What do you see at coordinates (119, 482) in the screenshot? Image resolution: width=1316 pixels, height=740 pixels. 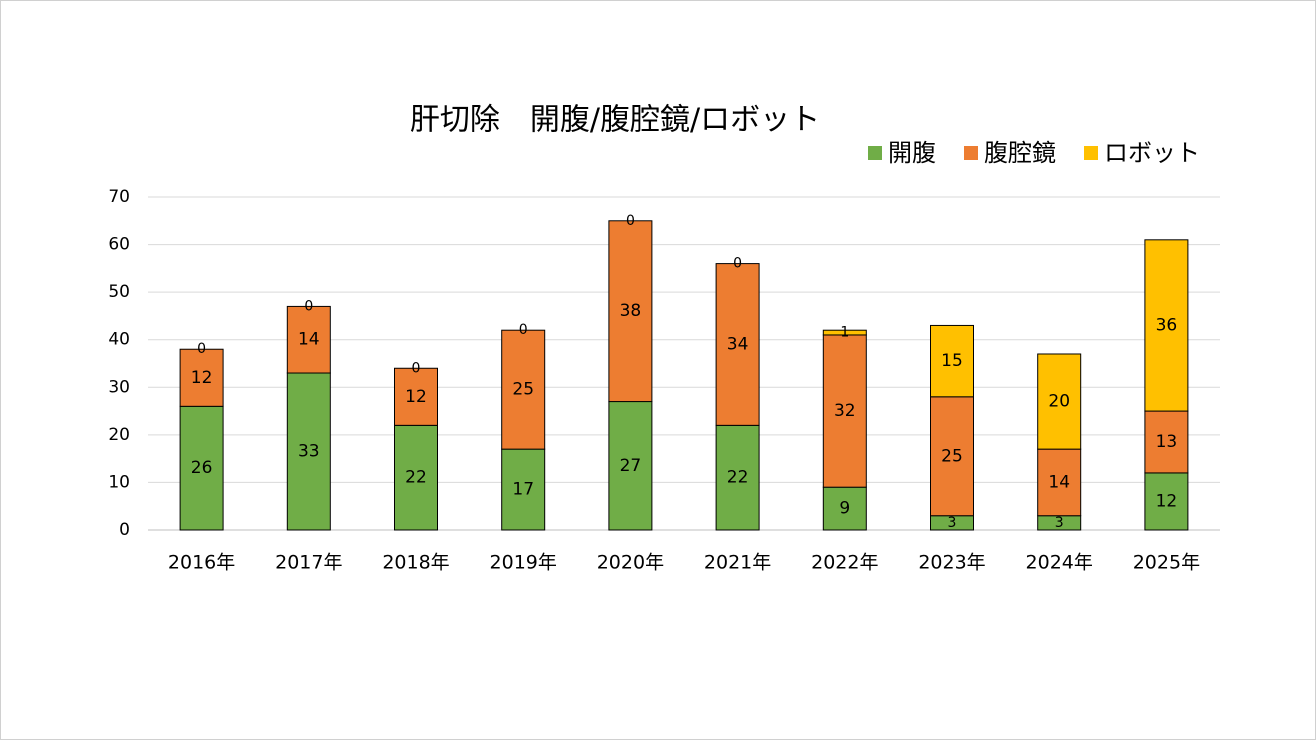 I see `y-tick-label: 10` at bounding box center [119, 482].